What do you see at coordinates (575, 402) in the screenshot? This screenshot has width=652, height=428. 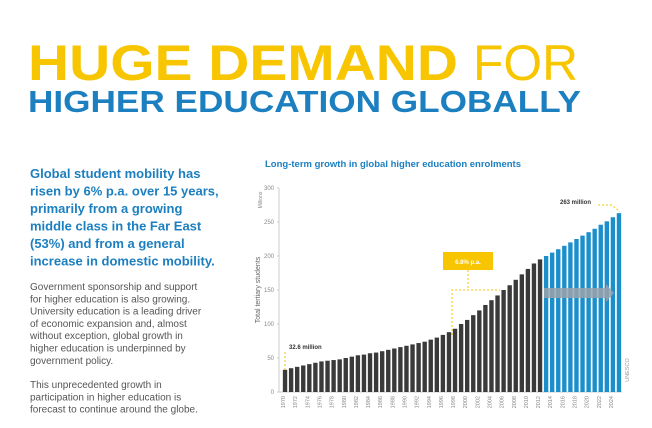 I see `x-tick-label: 2018` at bounding box center [575, 402].